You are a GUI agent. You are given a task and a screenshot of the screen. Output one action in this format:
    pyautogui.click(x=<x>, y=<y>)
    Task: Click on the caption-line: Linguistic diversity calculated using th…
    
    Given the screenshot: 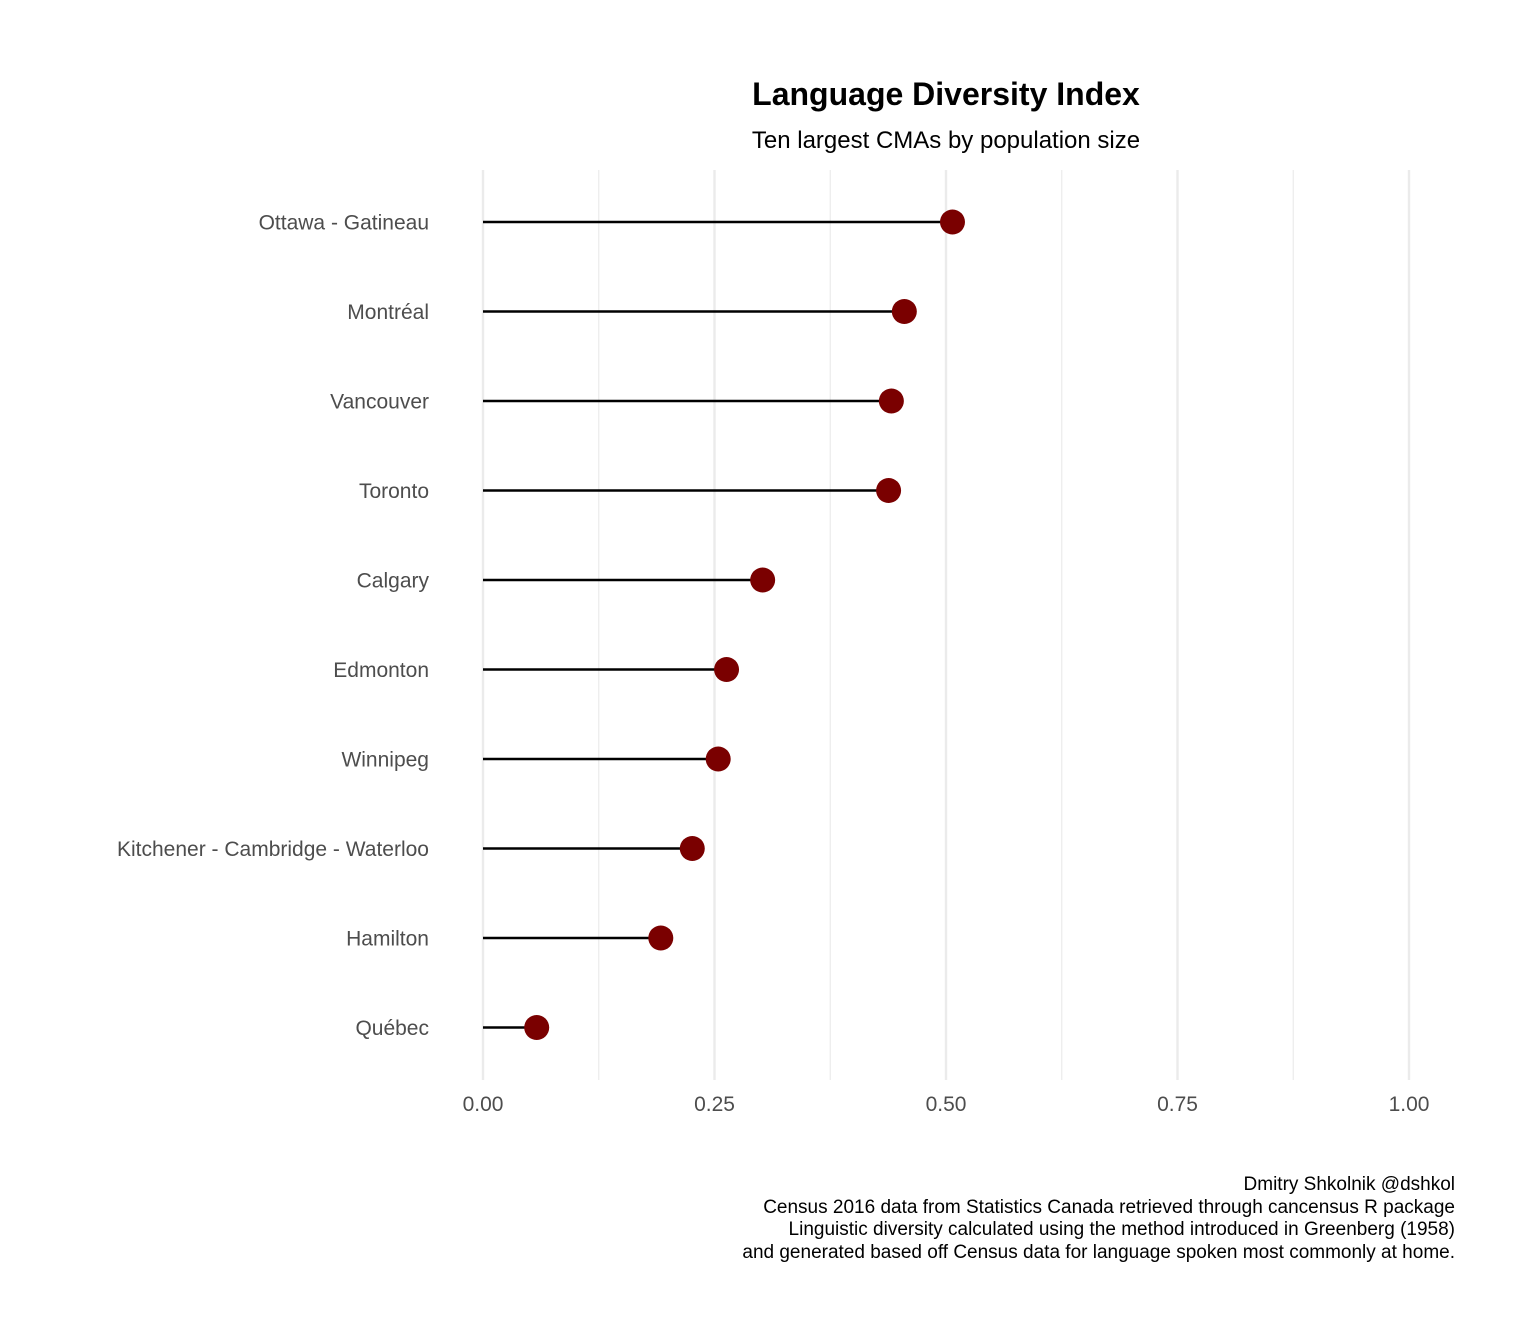 What is the action you would take?
    pyautogui.click(x=1122, y=1229)
    